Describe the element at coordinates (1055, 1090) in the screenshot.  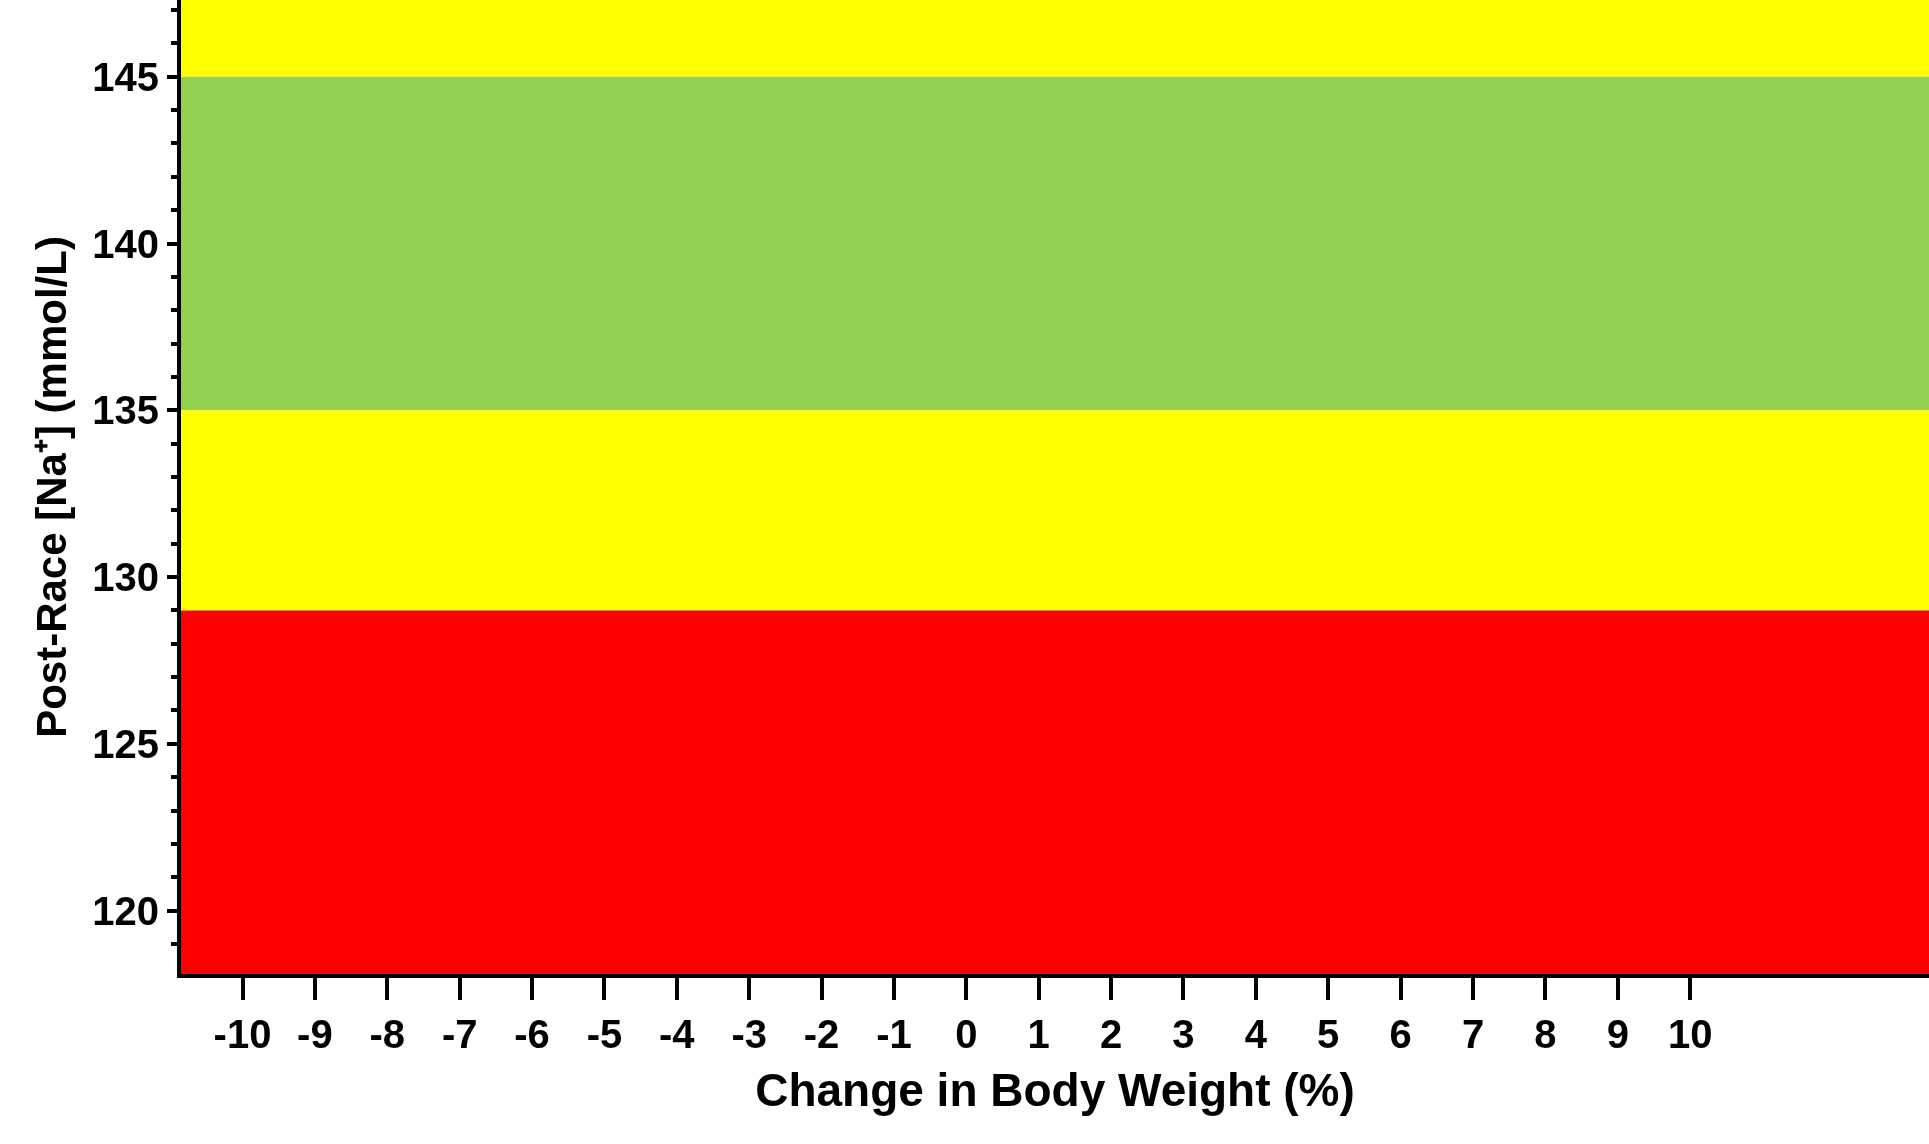
I see `x-axis-title: Change in Body Weight (%)` at that location.